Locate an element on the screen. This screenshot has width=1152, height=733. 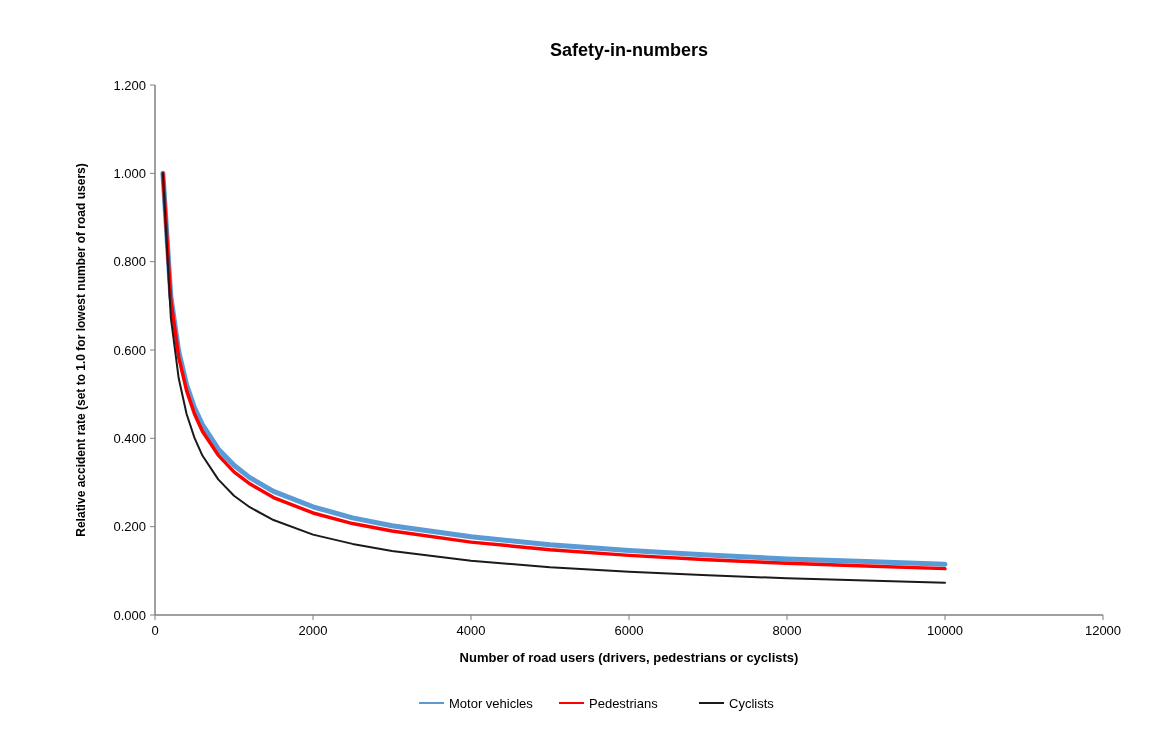
legend-label: Cyclists is located at coordinates (752, 703).